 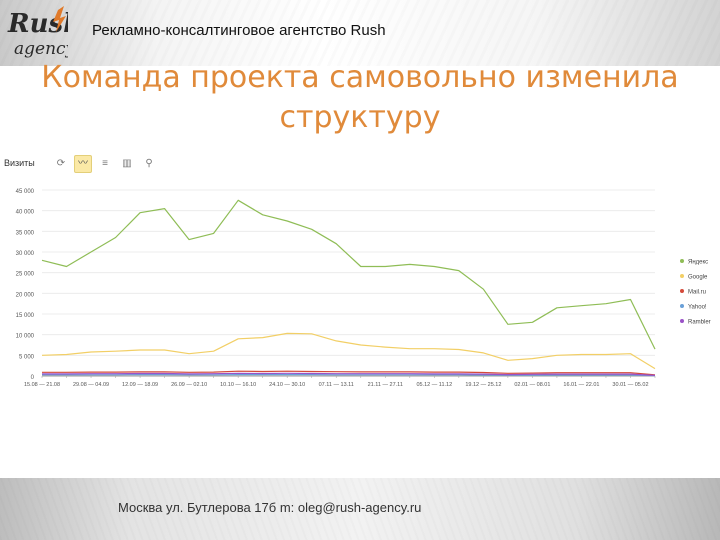 I want to click on chart-legend: Яндекс Google Mail.ru Yahoo! Rambler, so click(x=695, y=292).